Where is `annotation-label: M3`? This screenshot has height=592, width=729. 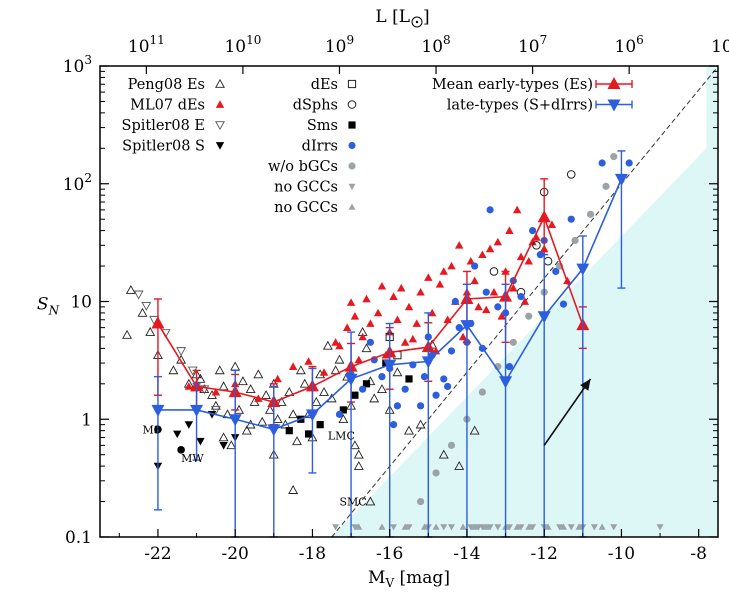 annotation-label: M3 is located at coordinates (151, 429).